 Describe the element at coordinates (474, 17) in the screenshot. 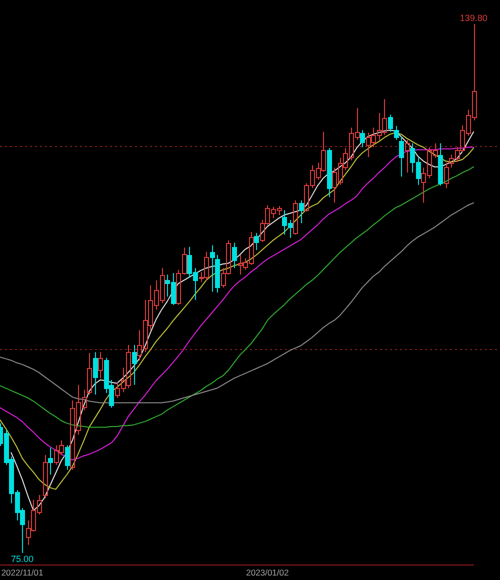

I see `annotation: 139.80` at that location.